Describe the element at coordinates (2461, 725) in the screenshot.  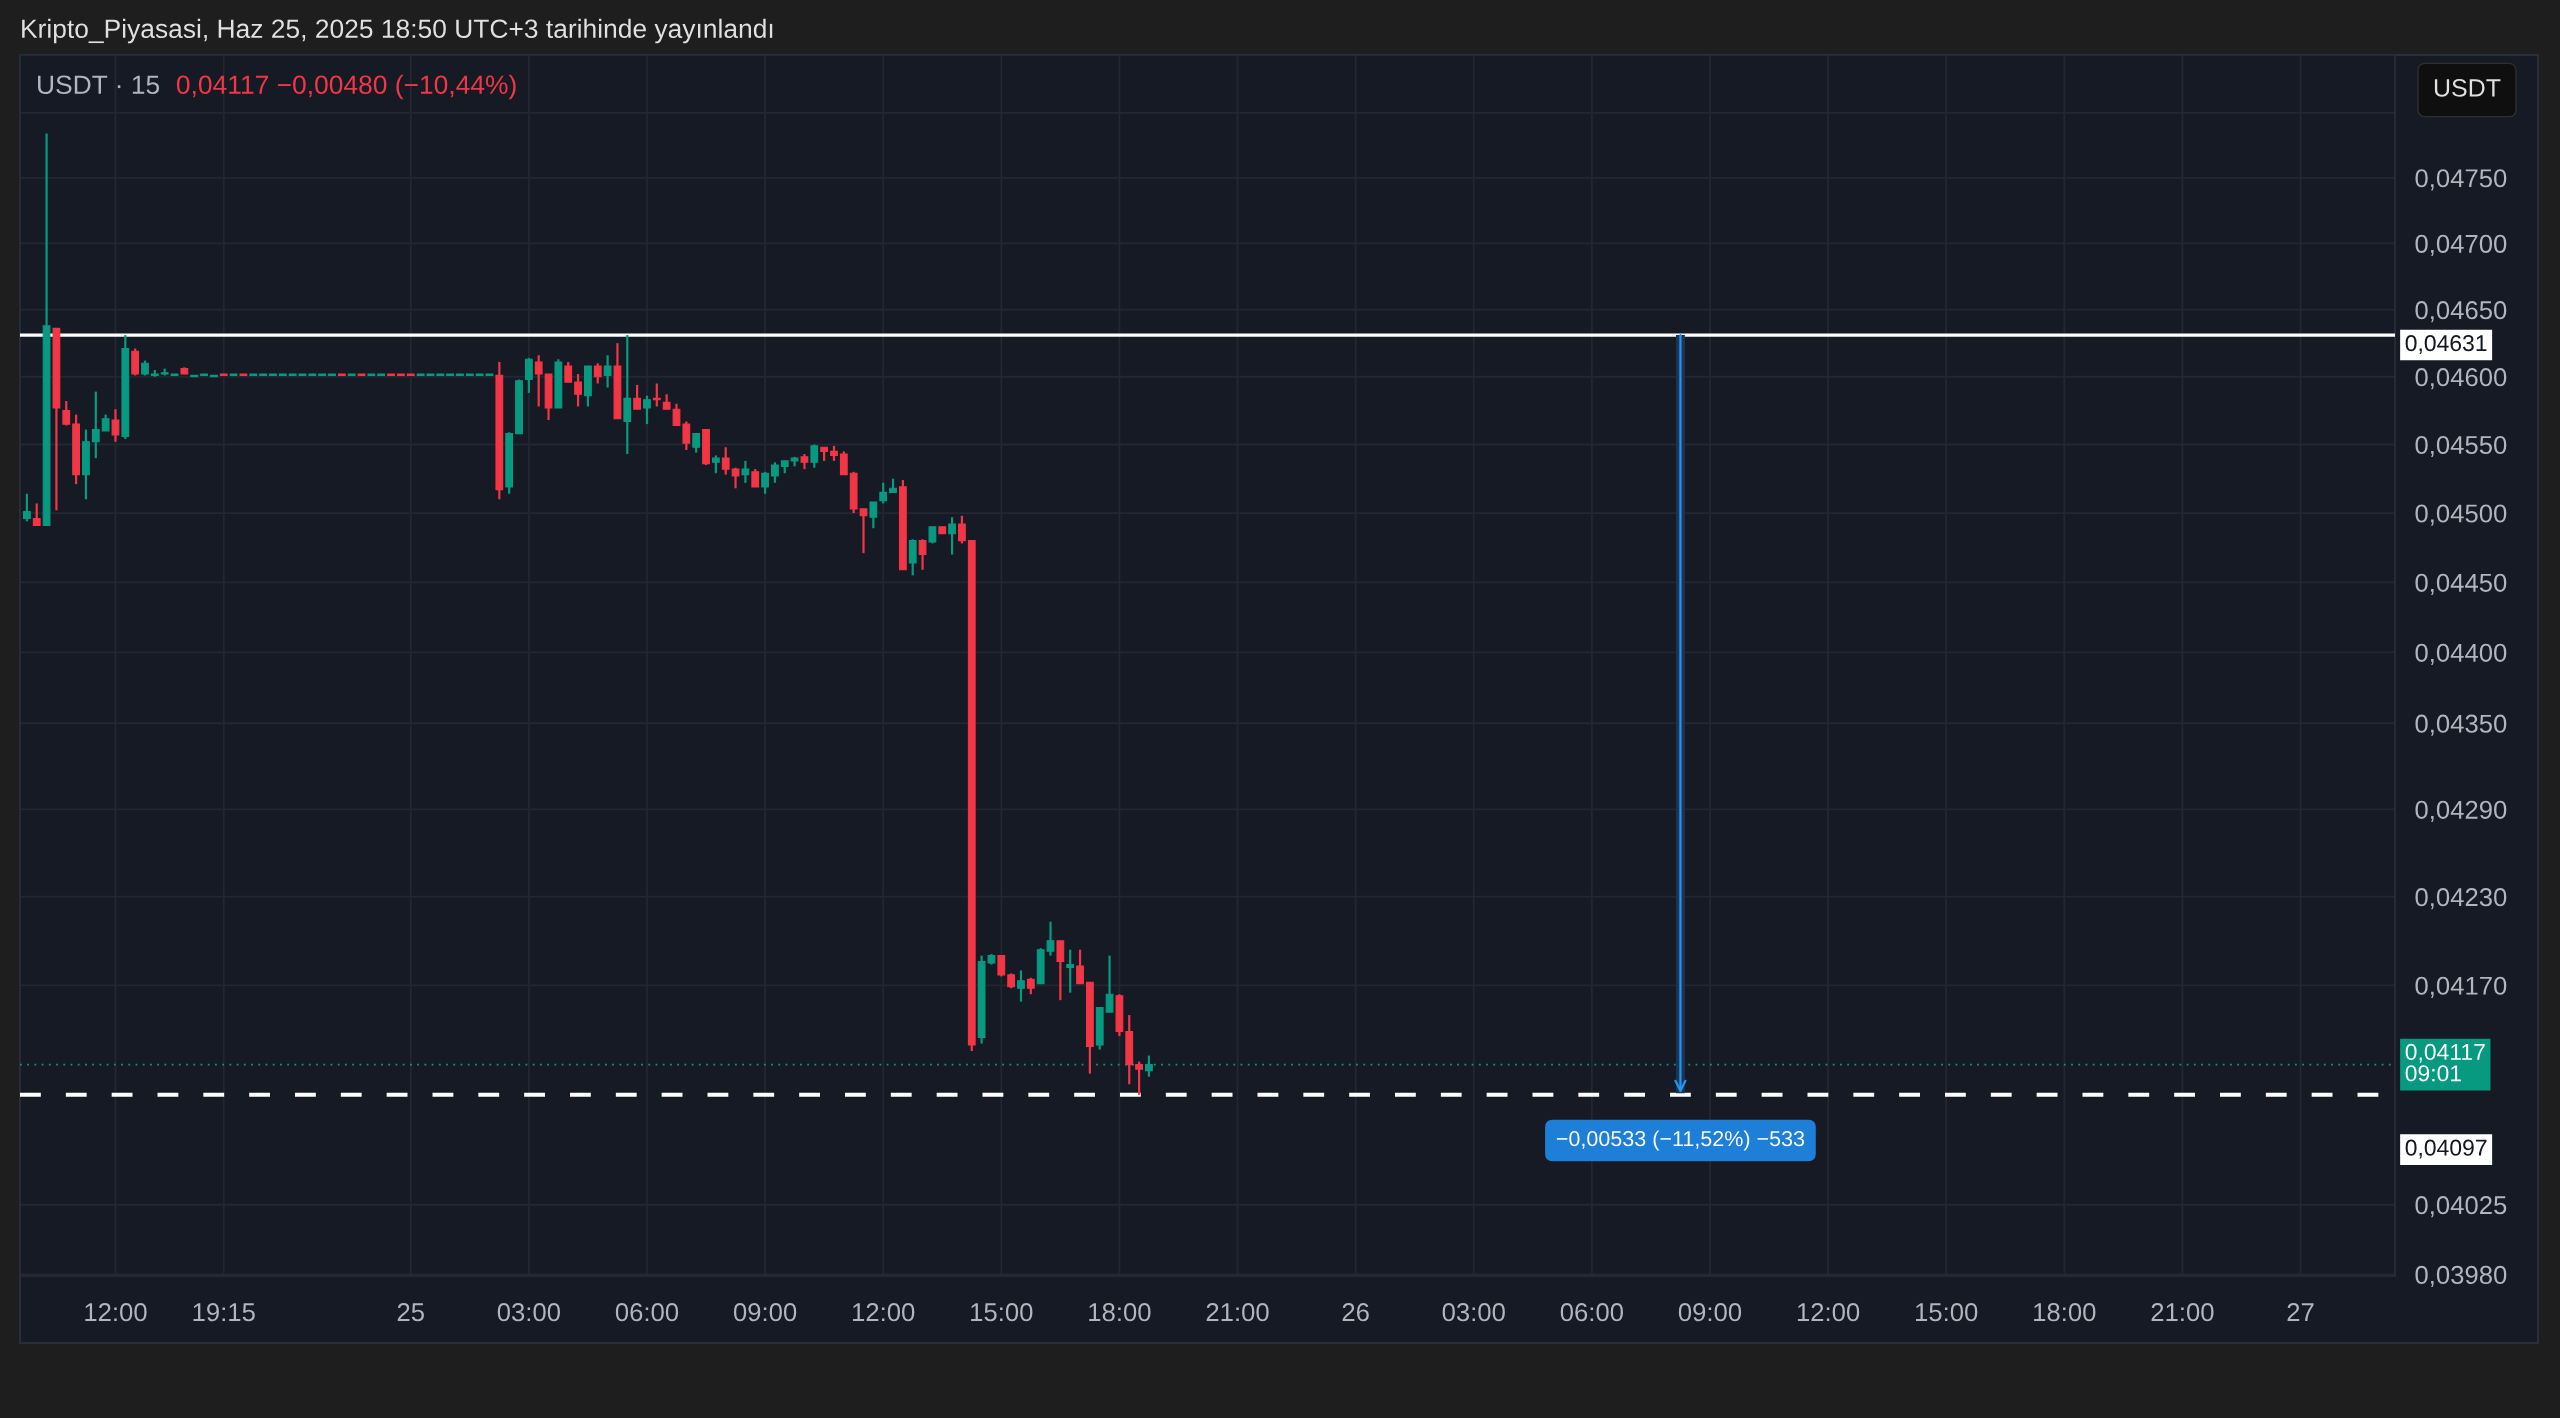
I see `y-tick-label: 0,04350` at that location.